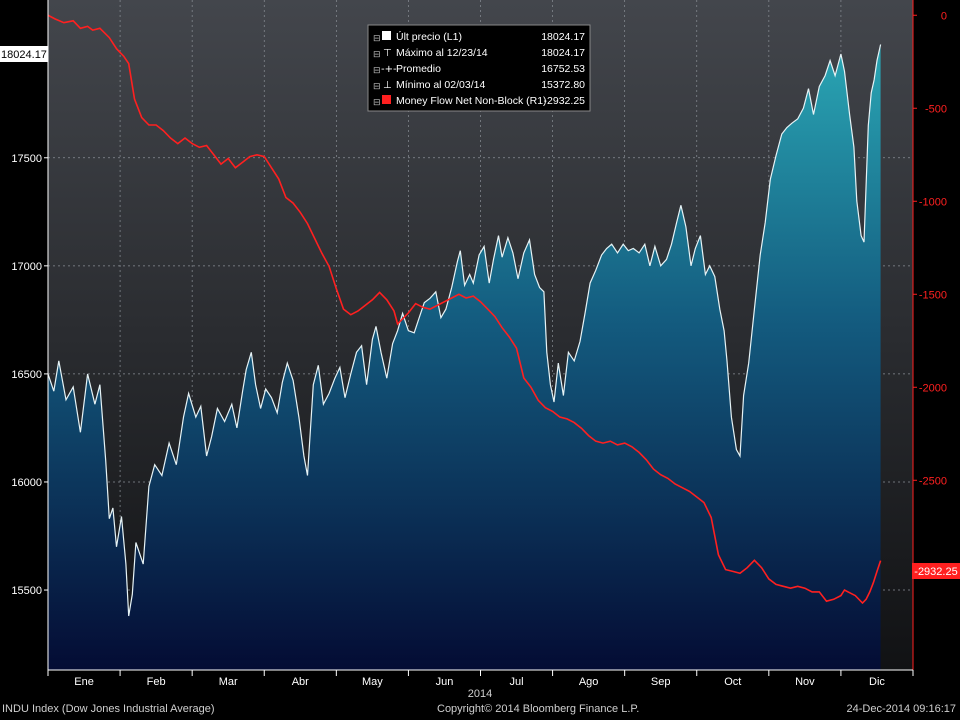 Image resolution: width=960 pixels, height=720 pixels. Describe the element at coordinates (732, 682) in the screenshot. I see `x-tick-label: Oct` at that location.